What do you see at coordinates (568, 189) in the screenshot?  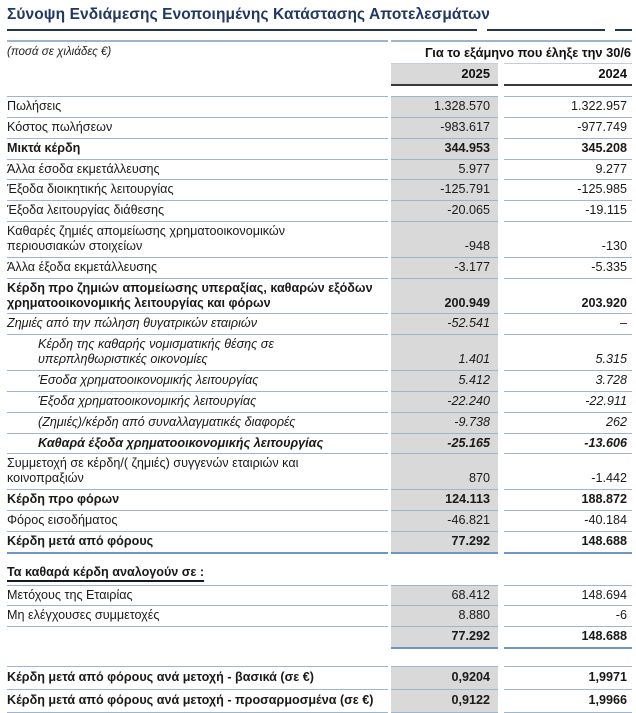 I see `row-value-2024: -125.985` at bounding box center [568, 189].